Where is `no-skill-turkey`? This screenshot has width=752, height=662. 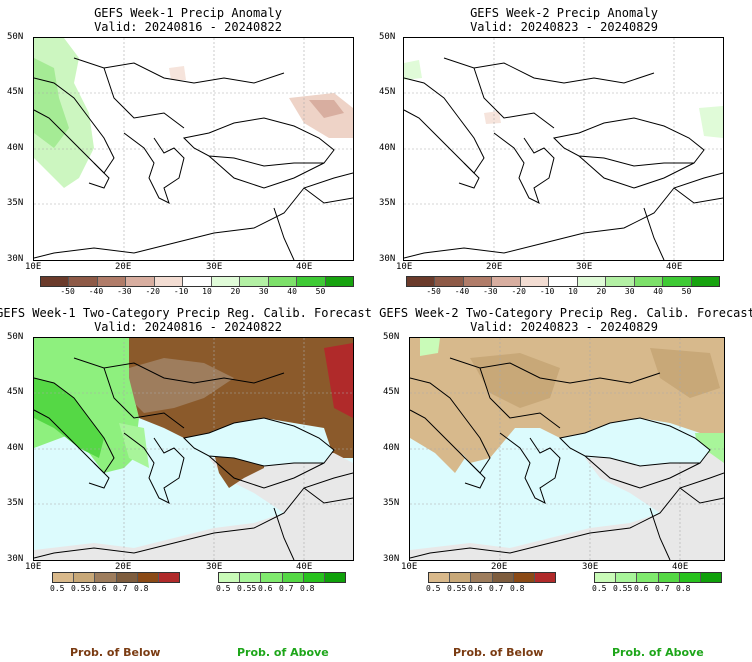
no-skill-turkey is located at coordinates (281, 506).